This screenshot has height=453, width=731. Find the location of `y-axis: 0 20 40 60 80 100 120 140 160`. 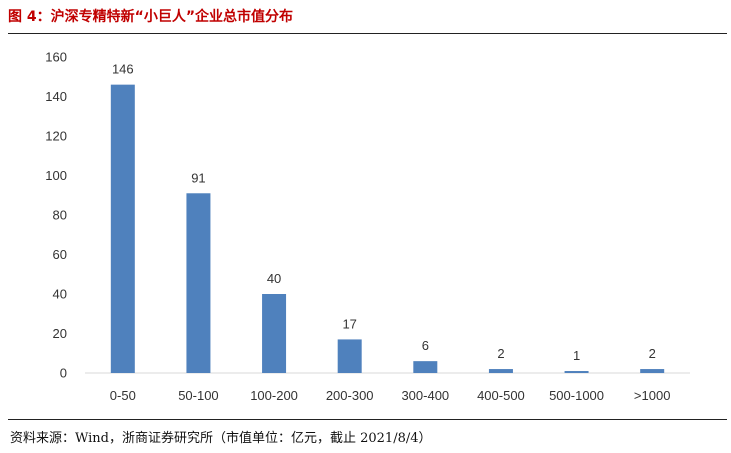

y-axis: 0 20 40 60 80 100 120 140 160 is located at coordinates (56, 215).